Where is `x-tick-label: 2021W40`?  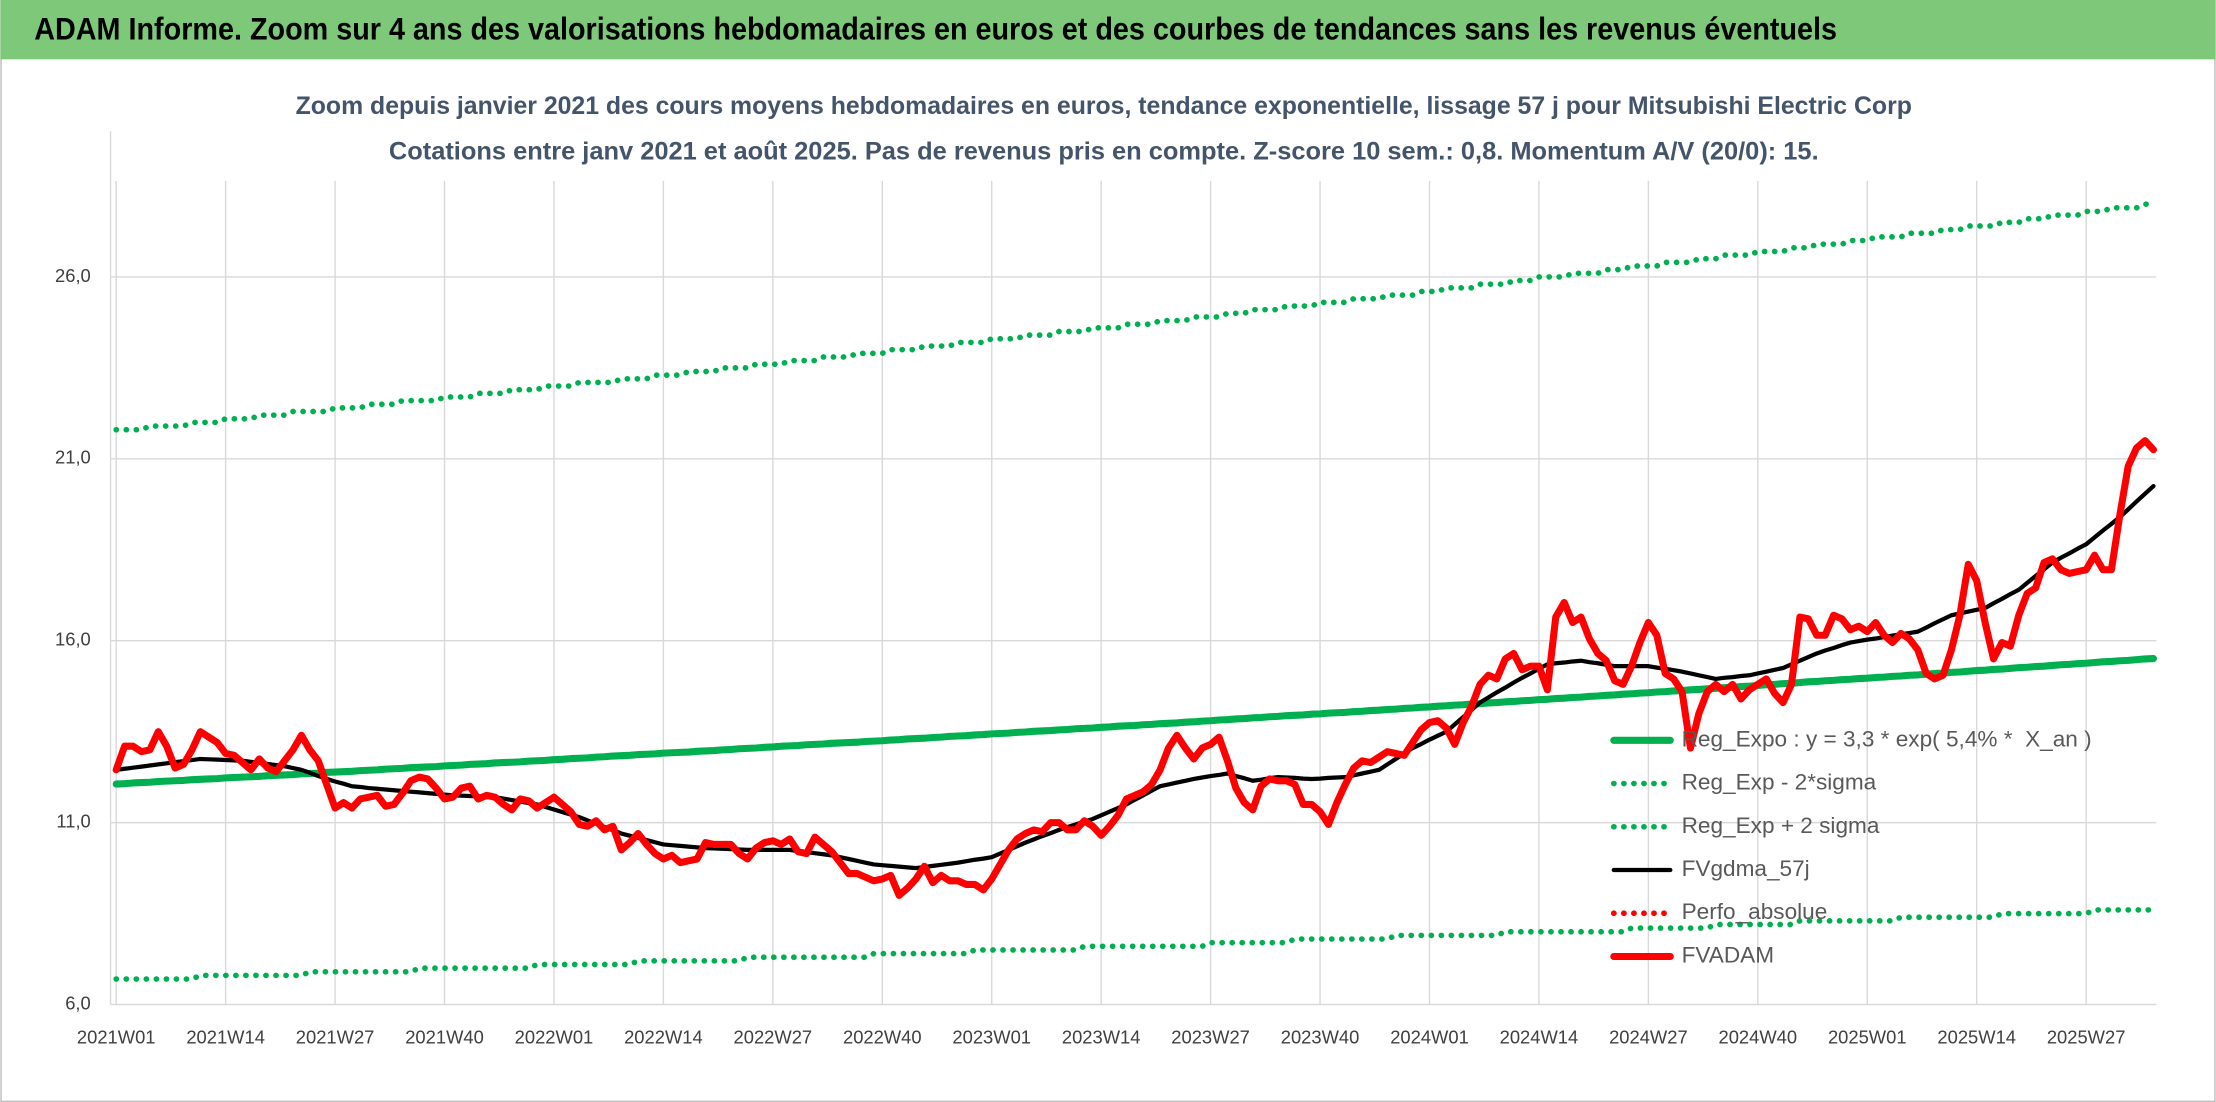 x-tick-label: 2021W40 is located at coordinates (444, 1036).